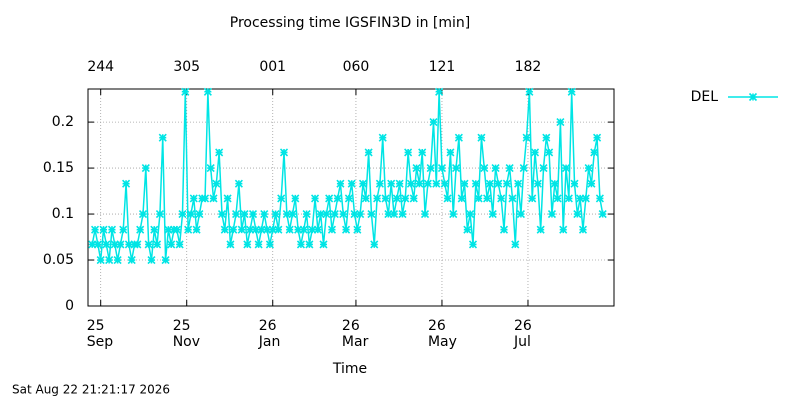 This screenshot has height=400, width=800. What do you see at coordinates (100, 334) in the screenshot?
I see `x-tick-label: 25 Sep` at bounding box center [100, 334].